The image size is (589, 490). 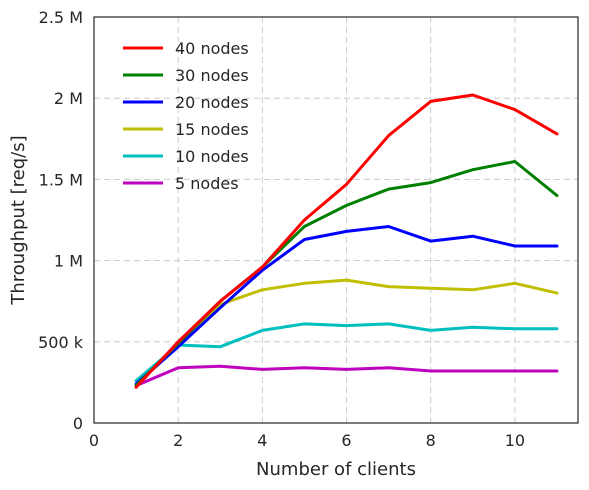 What do you see at coordinates (61, 342) in the screenshot?
I see `y-tick-label: 500 k` at bounding box center [61, 342].